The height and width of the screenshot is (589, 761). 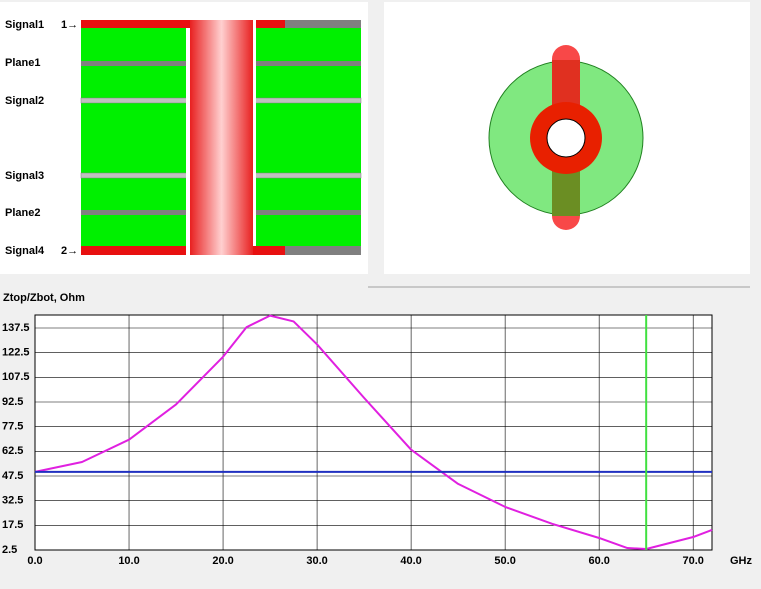 What do you see at coordinates (128, 561) in the screenshot?
I see `x-tick-label: 10.0` at bounding box center [128, 561].